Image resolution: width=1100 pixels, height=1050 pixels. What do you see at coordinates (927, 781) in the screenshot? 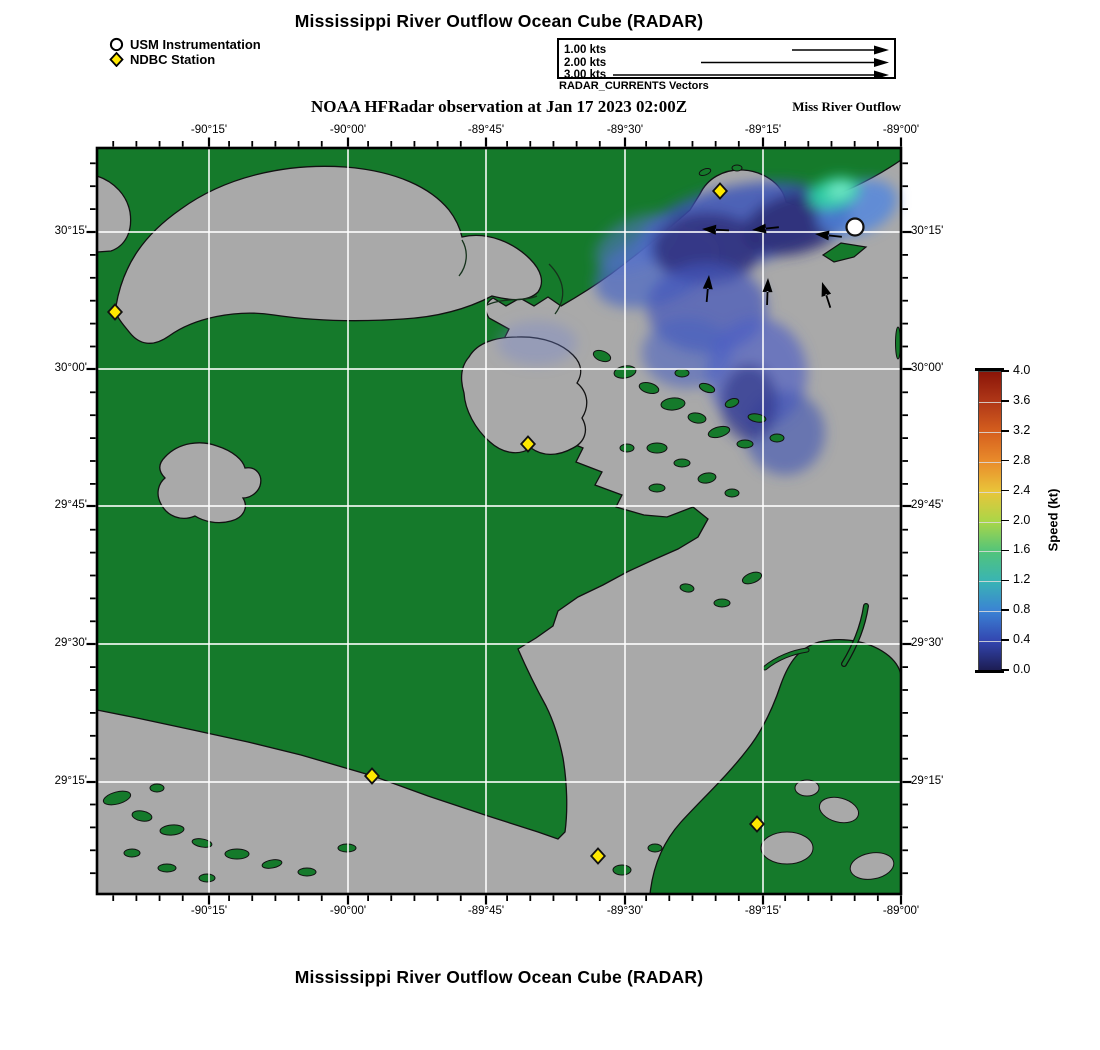
I see `lat-label-right: 29°15'` at bounding box center [927, 781].